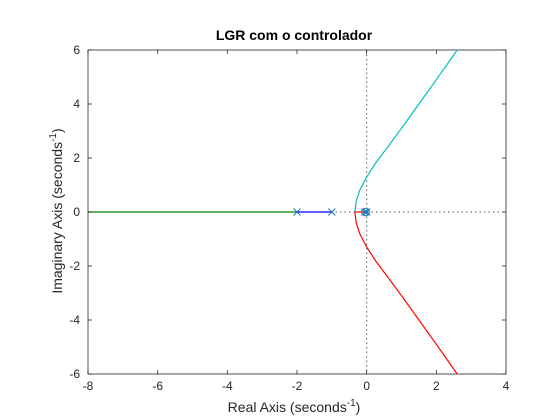 The width and height of the screenshot is (560, 420). I want to click on x-tick-label-6: 4, so click(506, 386).